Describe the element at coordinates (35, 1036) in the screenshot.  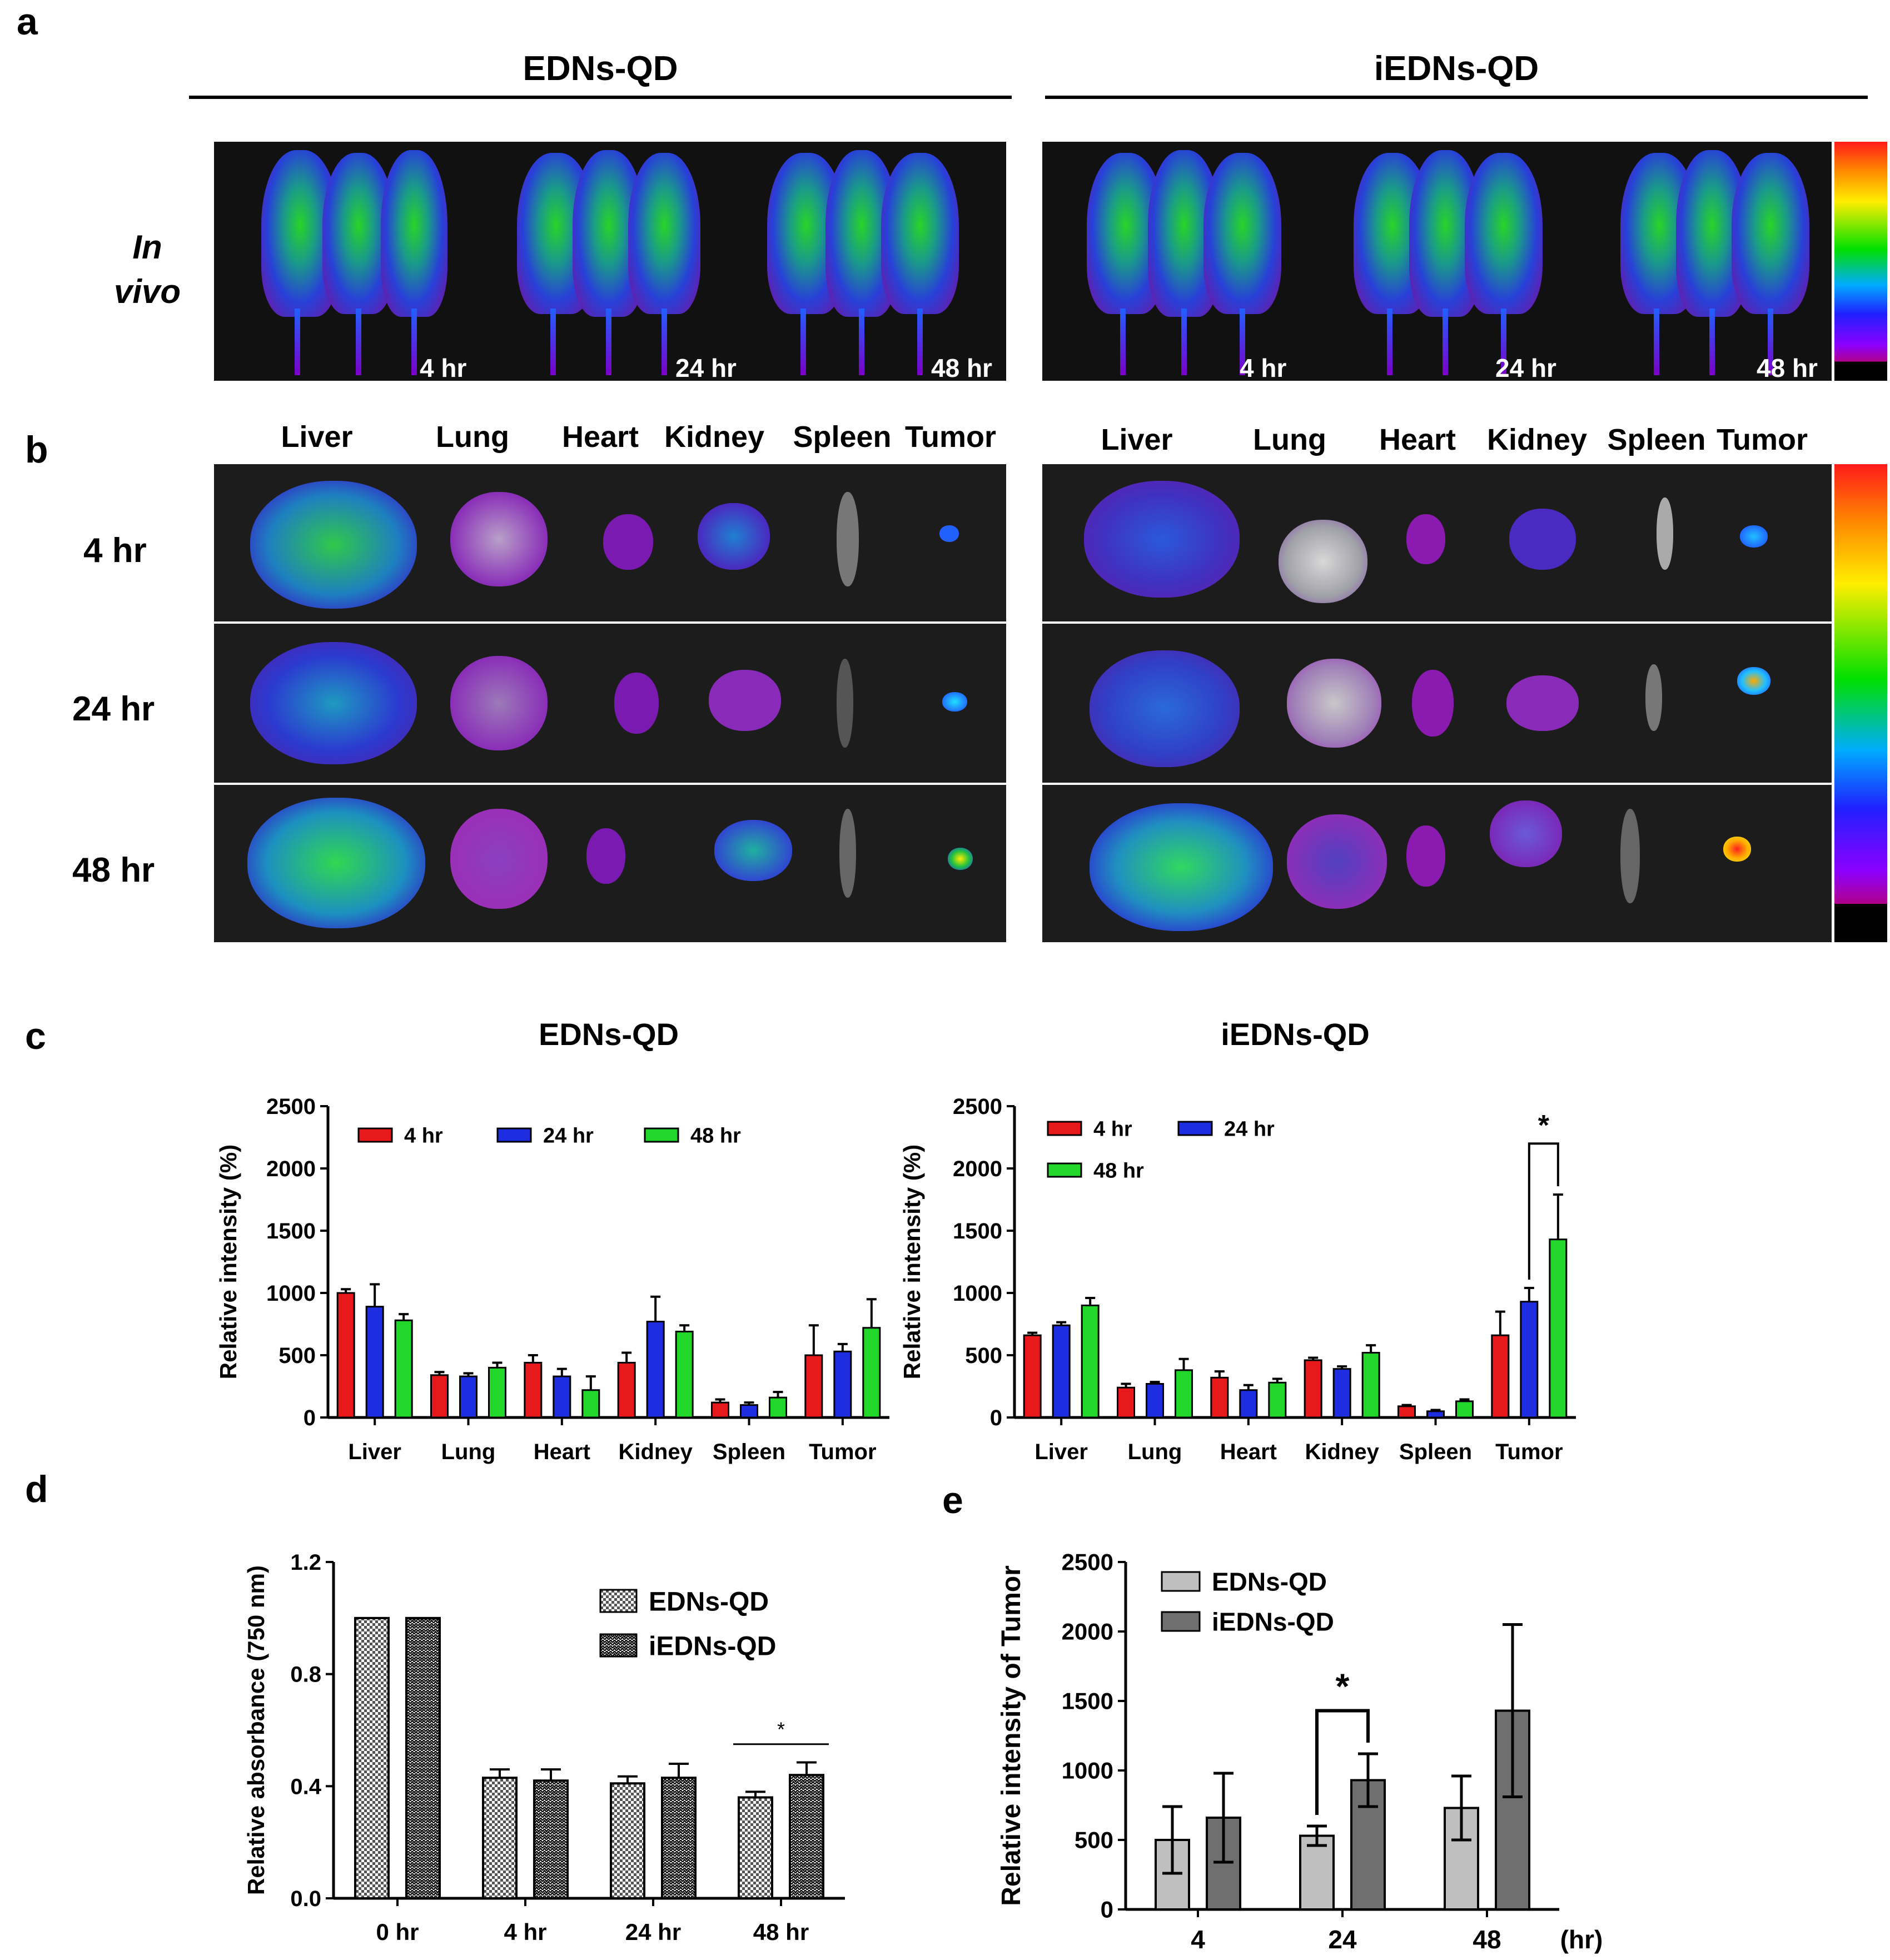
I see `panel-label-c: c` at that location.